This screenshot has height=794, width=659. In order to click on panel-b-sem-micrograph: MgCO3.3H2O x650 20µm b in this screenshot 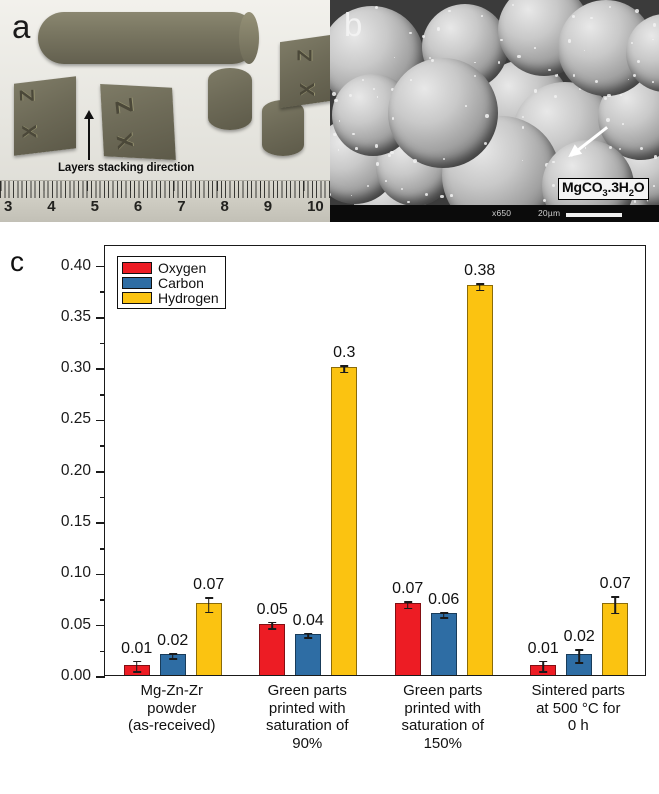, I will do `click(494, 111)`.